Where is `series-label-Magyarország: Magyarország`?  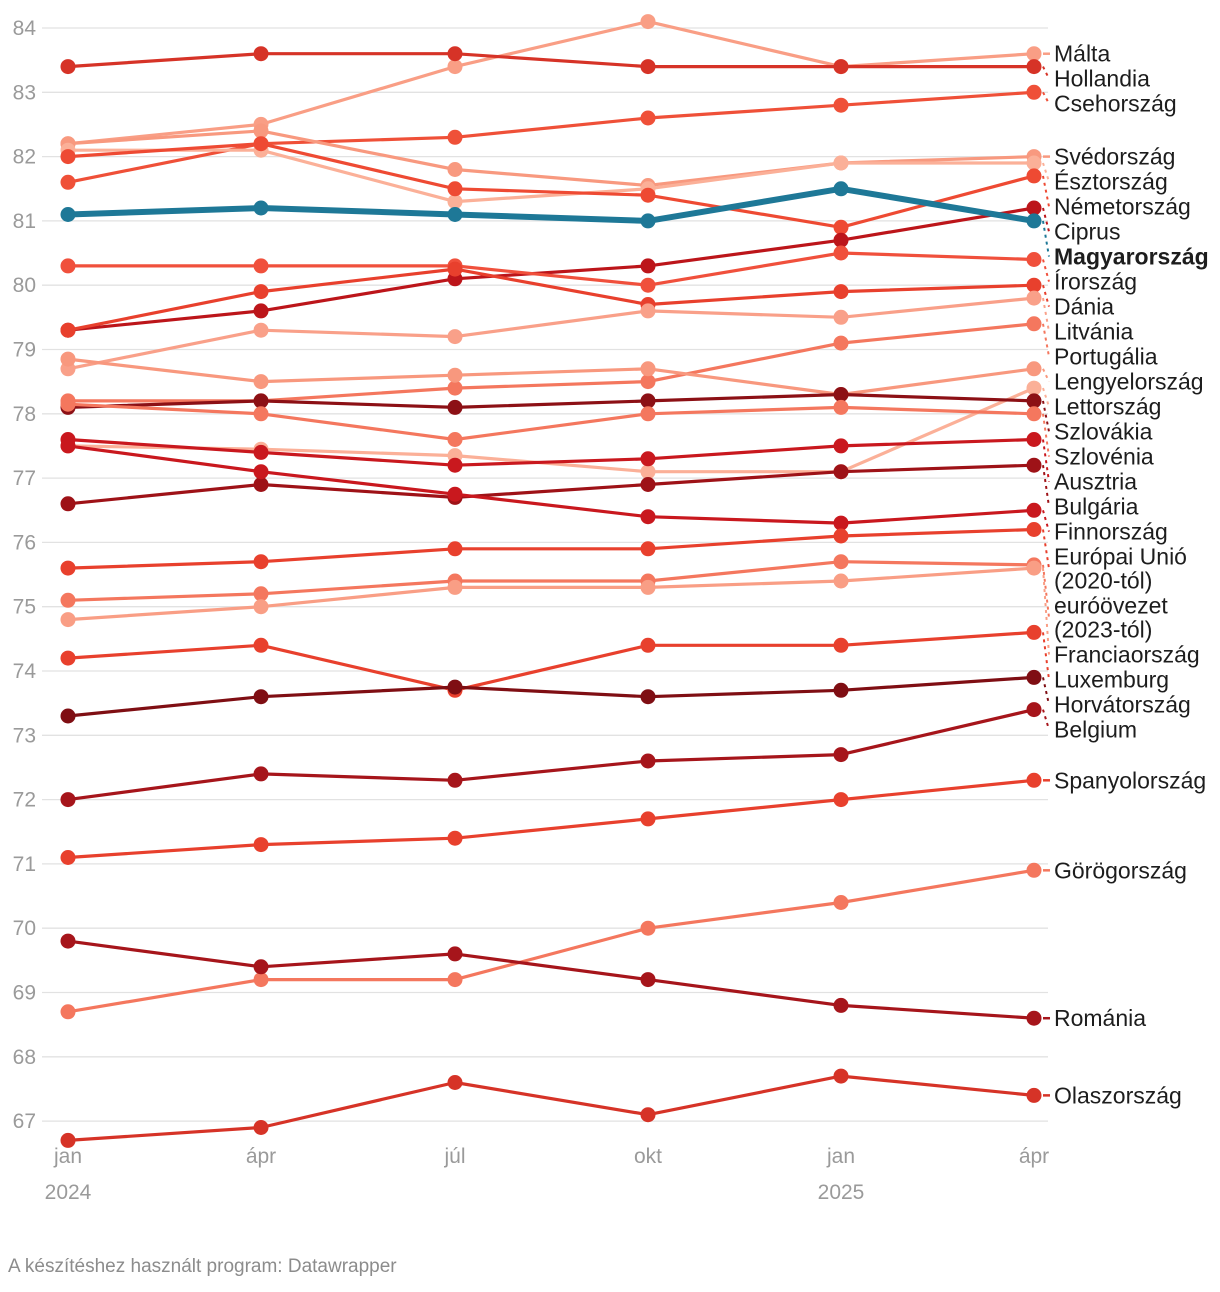 series-label-Magyarország: Magyarország is located at coordinates (1131, 257).